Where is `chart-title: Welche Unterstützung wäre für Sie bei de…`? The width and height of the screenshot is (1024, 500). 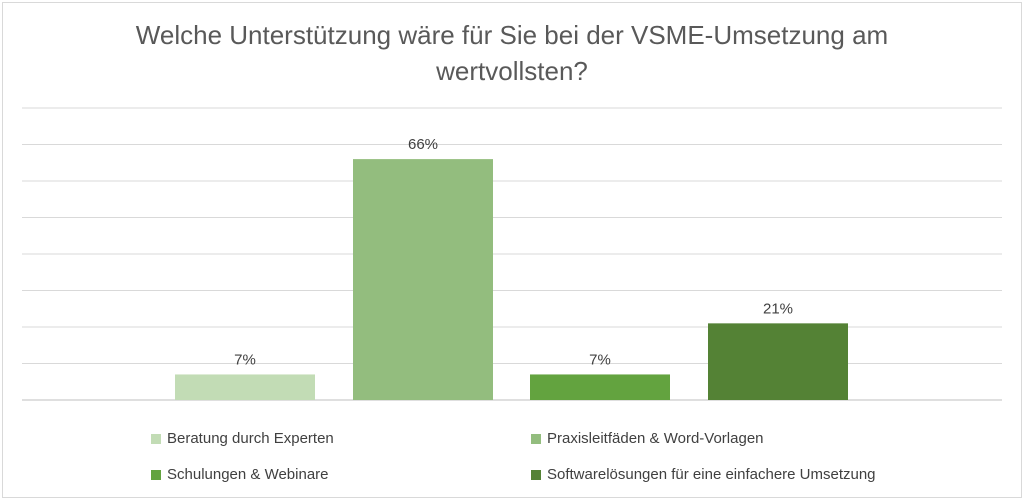 chart-title: Welche Unterstützung wäre für Sie bei de… is located at coordinates (512, 53).